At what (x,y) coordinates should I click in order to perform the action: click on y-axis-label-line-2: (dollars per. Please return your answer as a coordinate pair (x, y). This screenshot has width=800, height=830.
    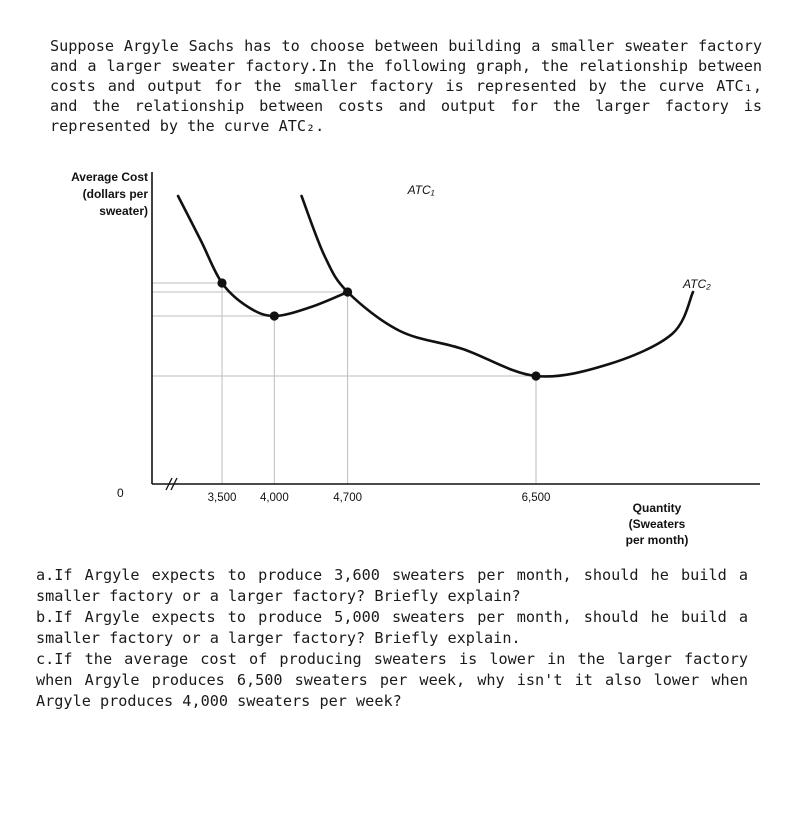
    Looking at the image, I should click on (116, 194).